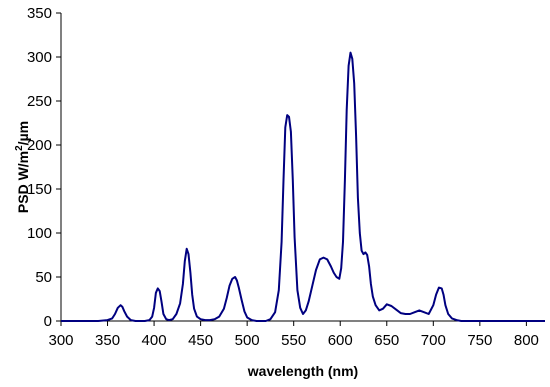 The image size is (550, 387). Describe the element at coordinates (39, 189) in the screenshot. I see `y-tick-label: 150` at that location.